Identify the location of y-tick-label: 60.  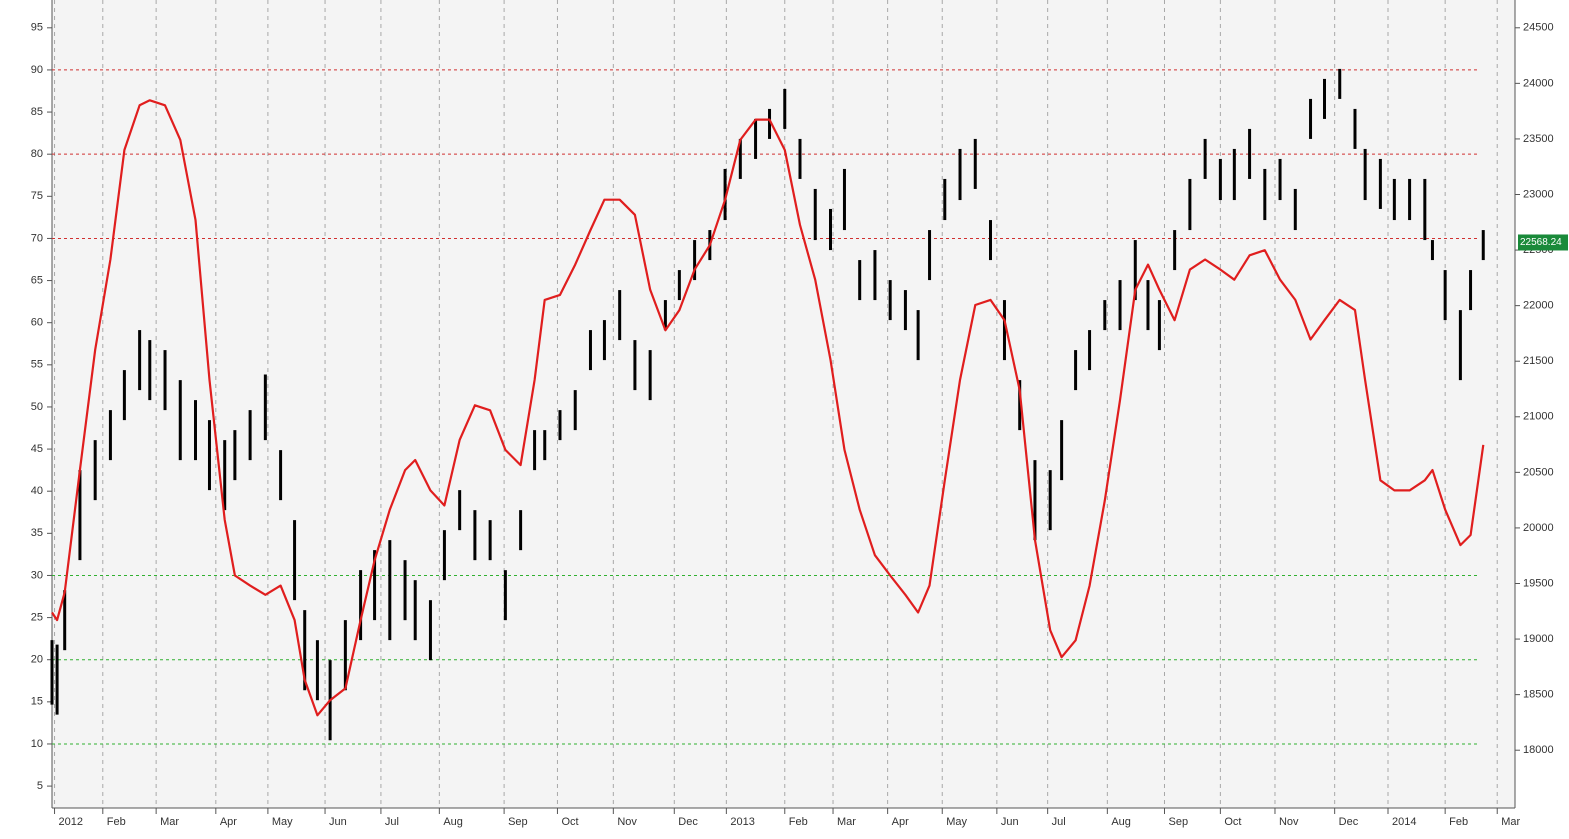
(37, 323).